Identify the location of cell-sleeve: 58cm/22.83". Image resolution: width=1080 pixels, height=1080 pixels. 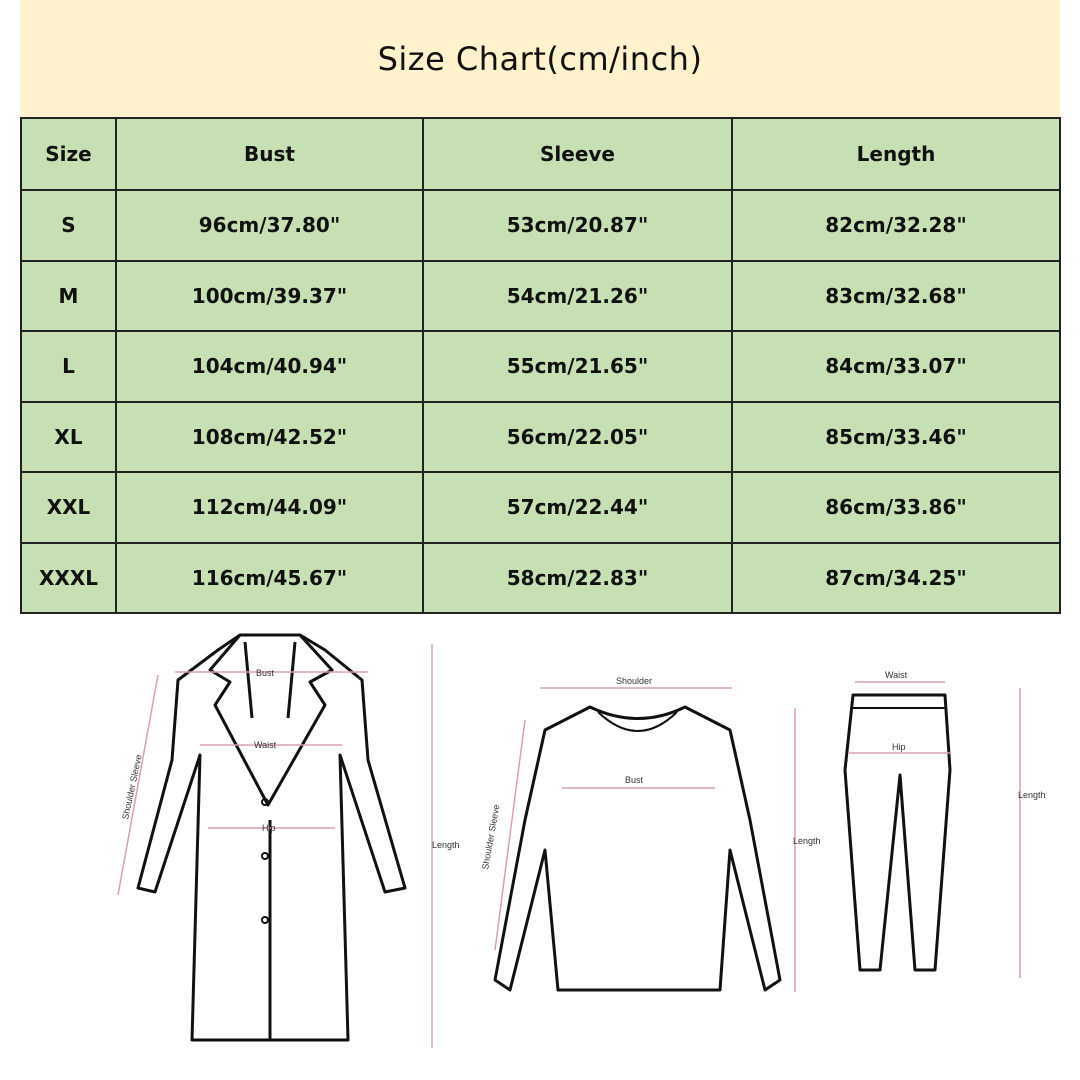
(577, 577).